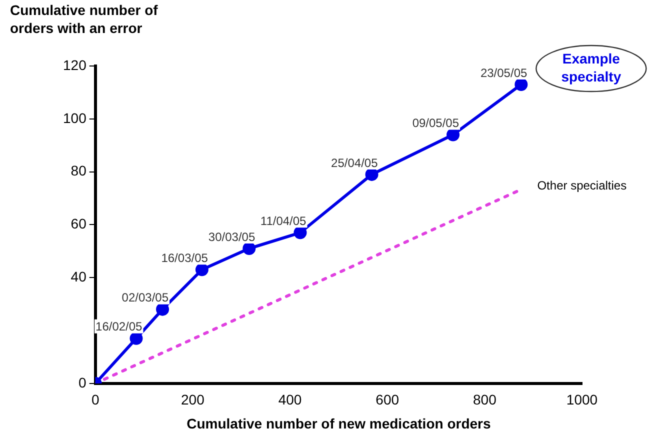 The image size is (670, 441). What do you see at coordinates (78, 170) in the screenshot?
I see `y-tick-label: 80` at bounding box center [78, 170].